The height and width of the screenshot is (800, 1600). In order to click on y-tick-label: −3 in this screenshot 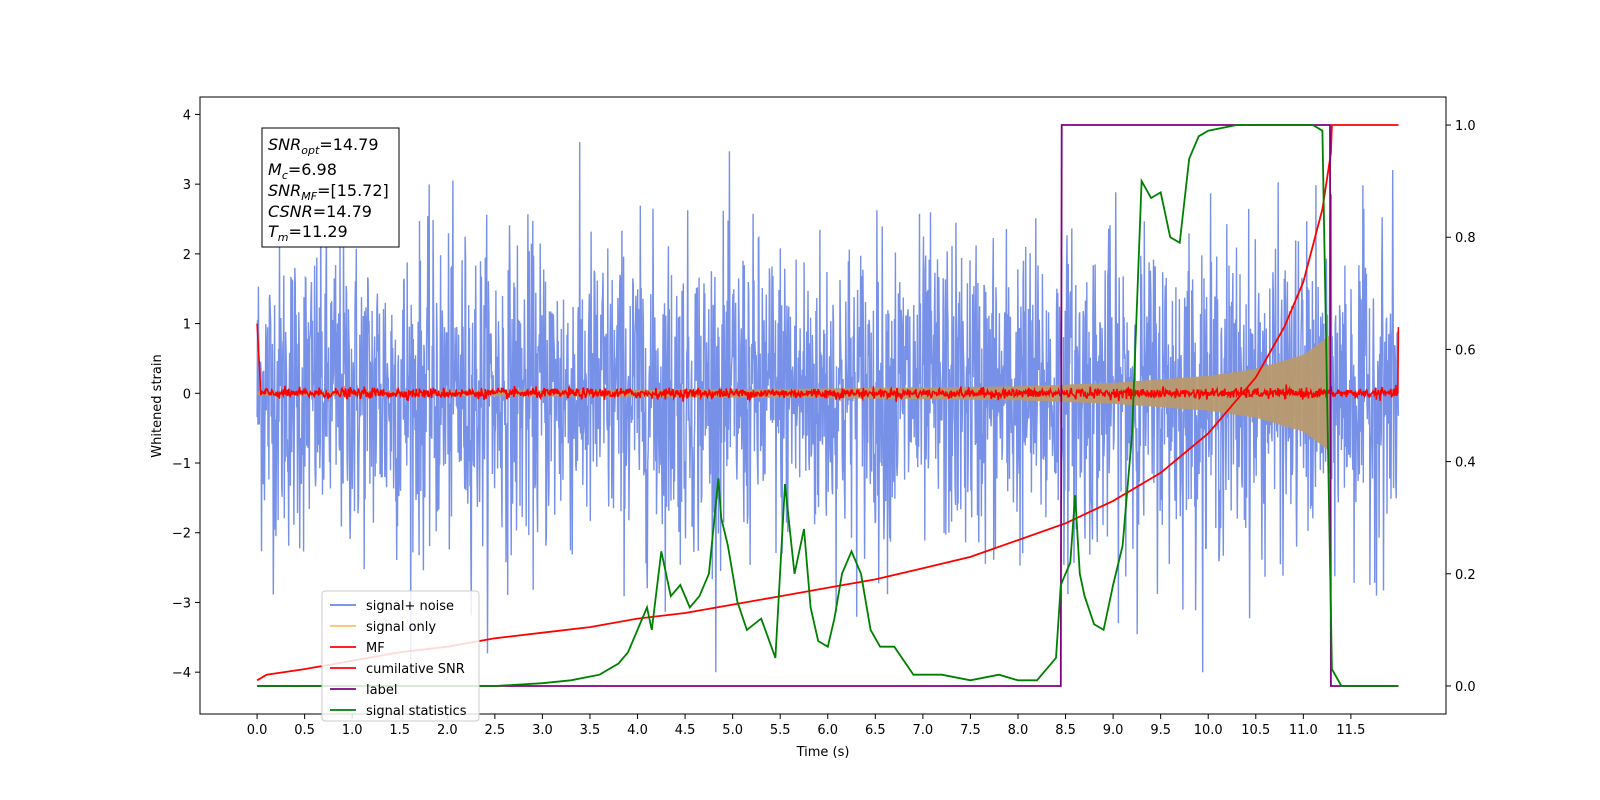, I will do `click(181, 603)`.